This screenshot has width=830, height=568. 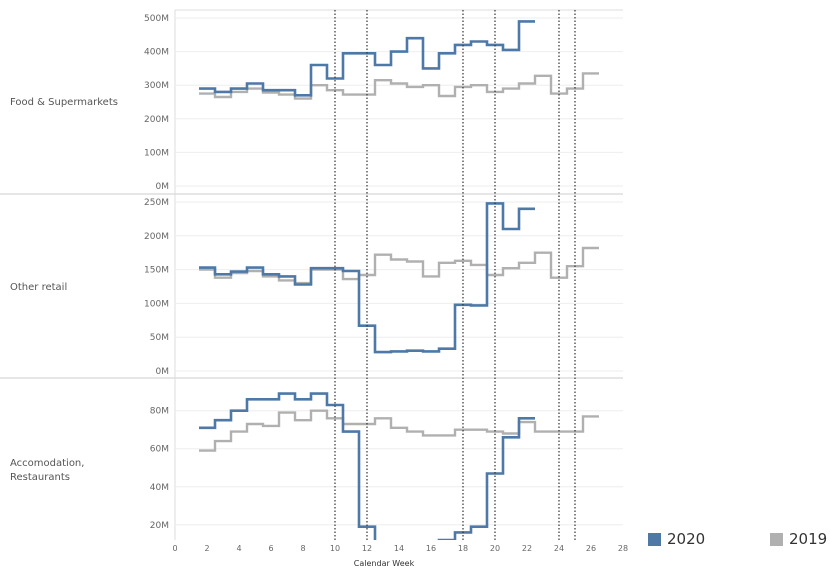 I want to click on x-tick-label: 16, so click(x=431, y=548).